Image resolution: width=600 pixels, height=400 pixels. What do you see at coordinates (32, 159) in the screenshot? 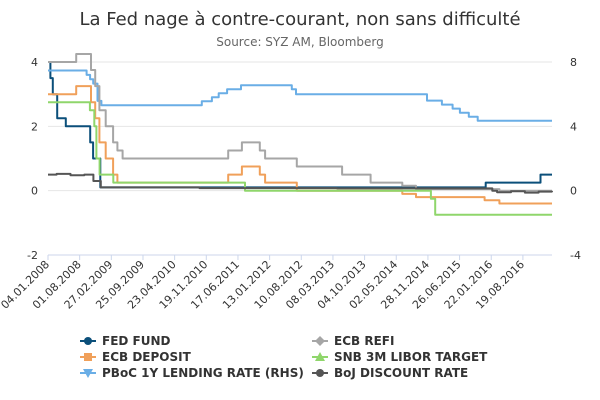
I see `left-y-axis: 4 2 0 -2` at bounding box center [32, 159].